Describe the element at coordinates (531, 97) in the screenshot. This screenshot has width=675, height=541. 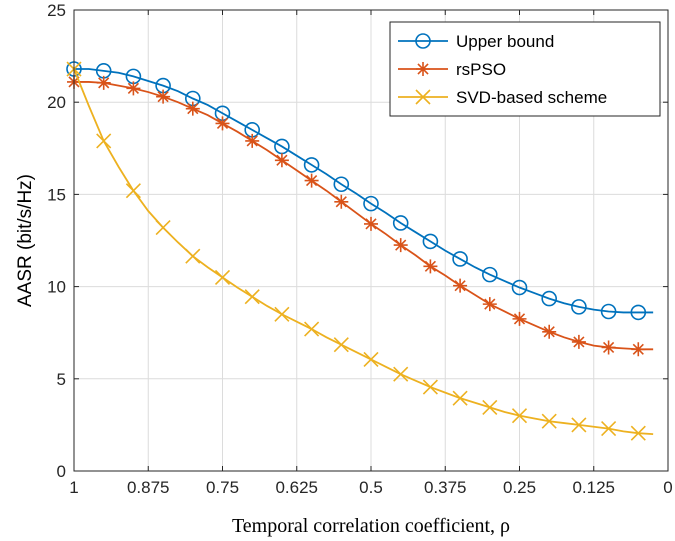
I see `legend-label: SVD-based scheme` at that location.